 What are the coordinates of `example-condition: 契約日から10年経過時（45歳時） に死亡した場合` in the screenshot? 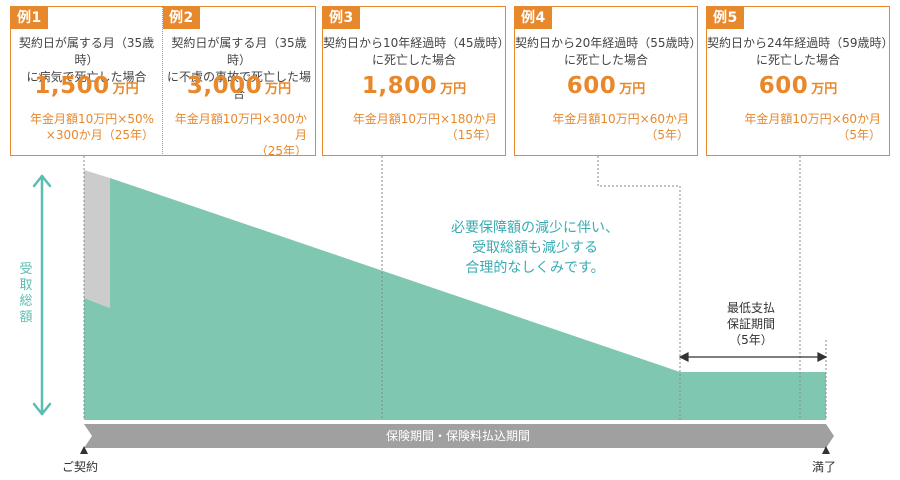 It's located at (416, 52).